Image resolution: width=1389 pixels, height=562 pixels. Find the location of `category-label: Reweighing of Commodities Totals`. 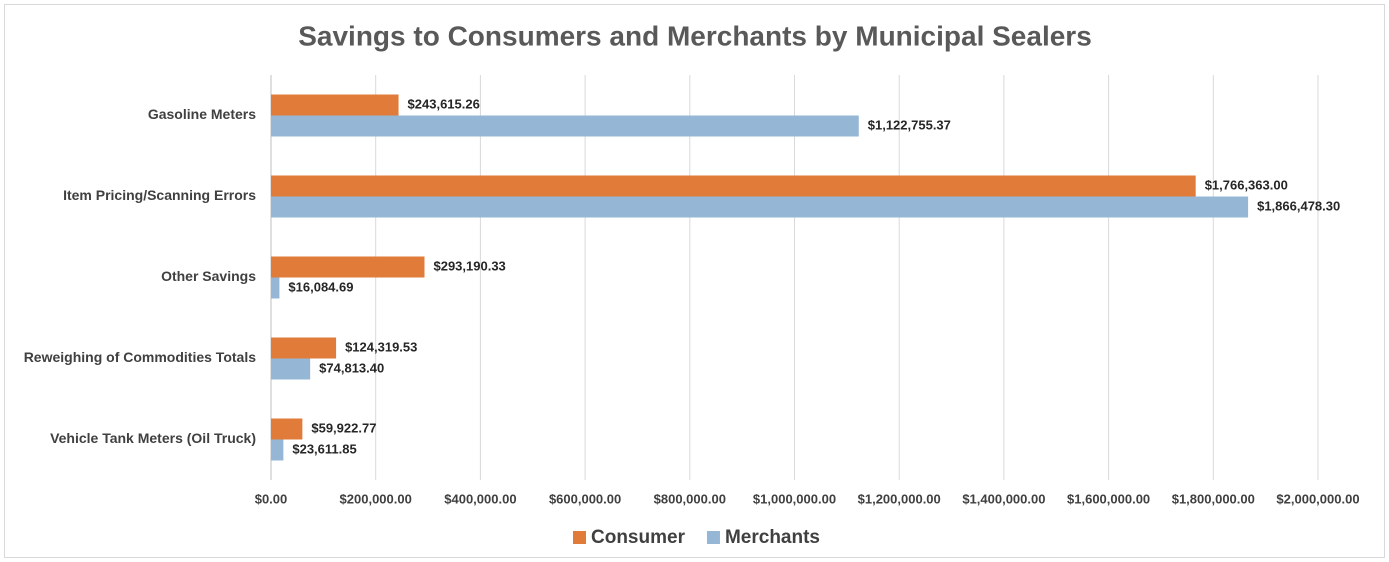

category-label: Reweighing of Commodities Totals is located at coordinates (140, 357).